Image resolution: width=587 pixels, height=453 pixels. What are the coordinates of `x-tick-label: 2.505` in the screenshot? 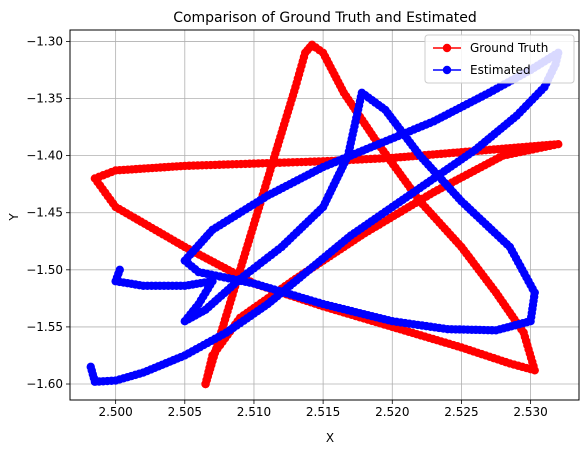 It's located at (185, 412).